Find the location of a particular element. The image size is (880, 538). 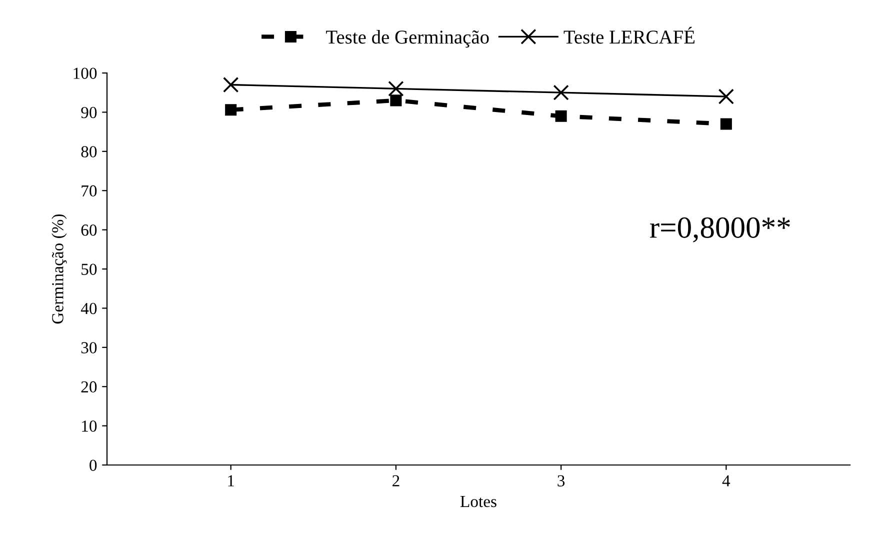

y-tick-label: 10 is located at coordinates (89, 426).